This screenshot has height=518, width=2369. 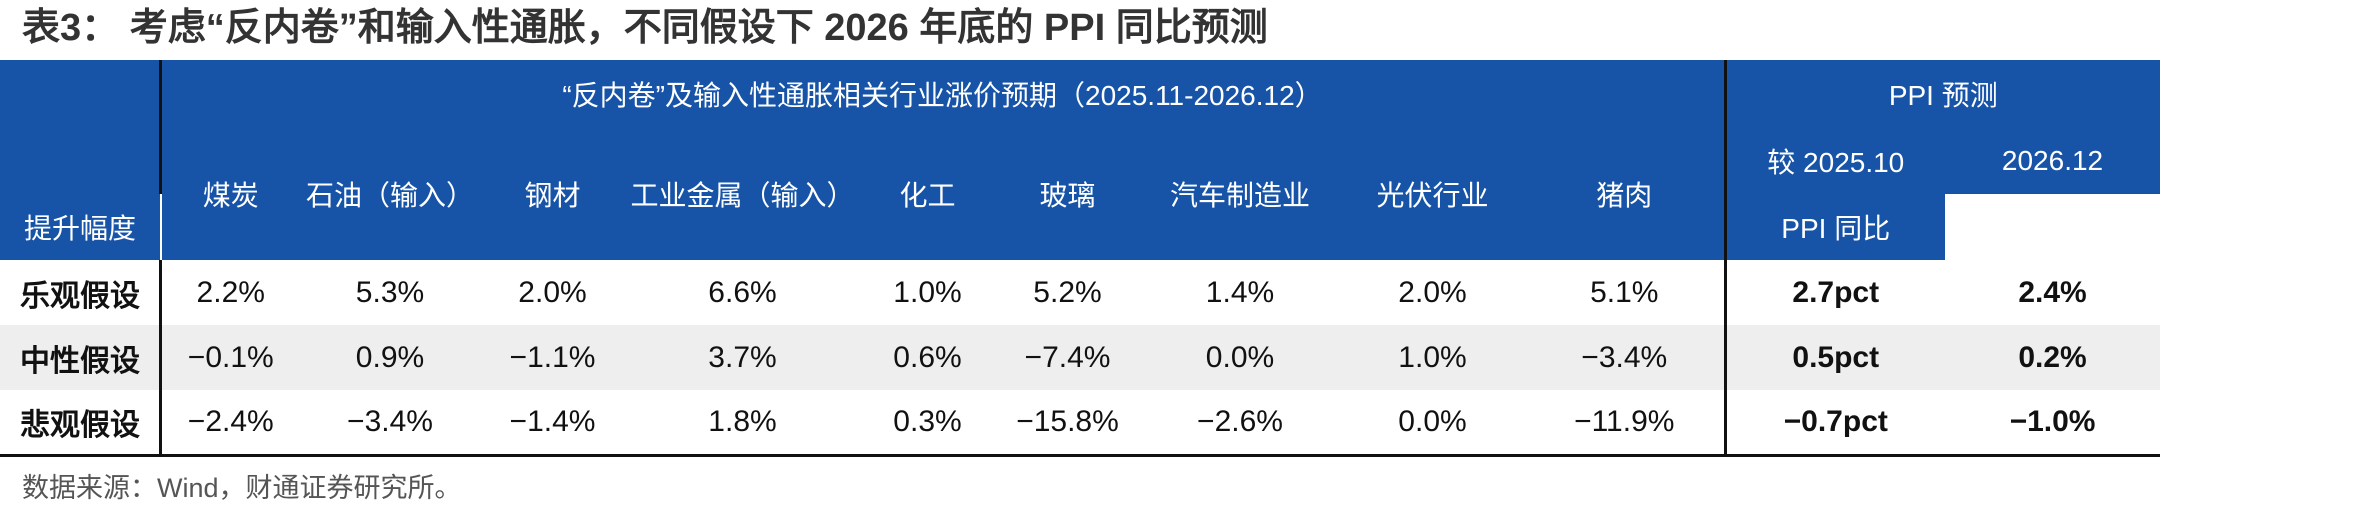 I want to click on cell-auto: −2.6%, so click(x=1240, y=423).